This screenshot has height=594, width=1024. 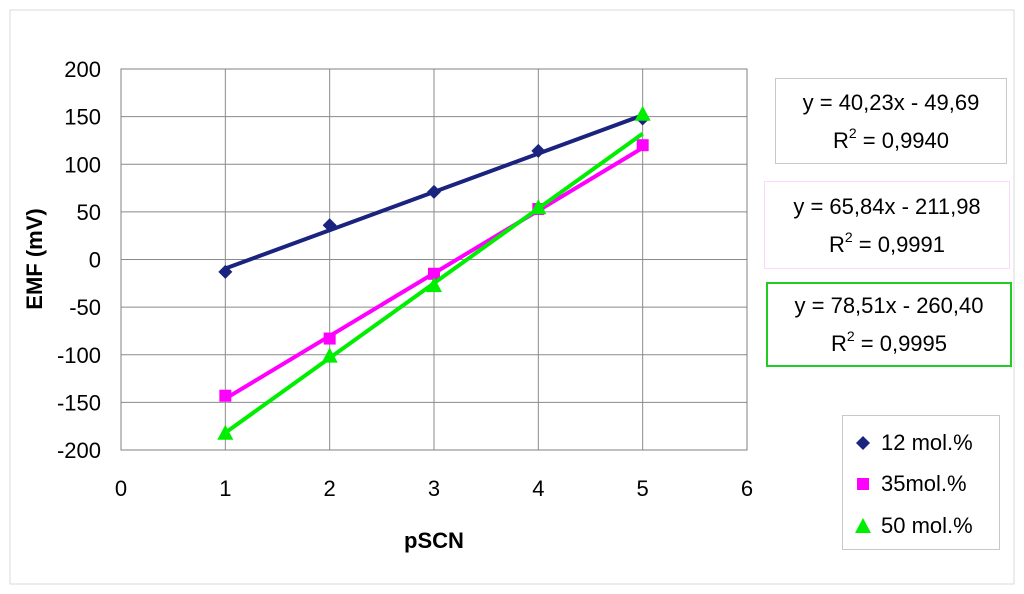 What do you see at coordinates (89, 212) in the screenshot?
I see `y-tick-label: 50` at bounding box center [89, 212].